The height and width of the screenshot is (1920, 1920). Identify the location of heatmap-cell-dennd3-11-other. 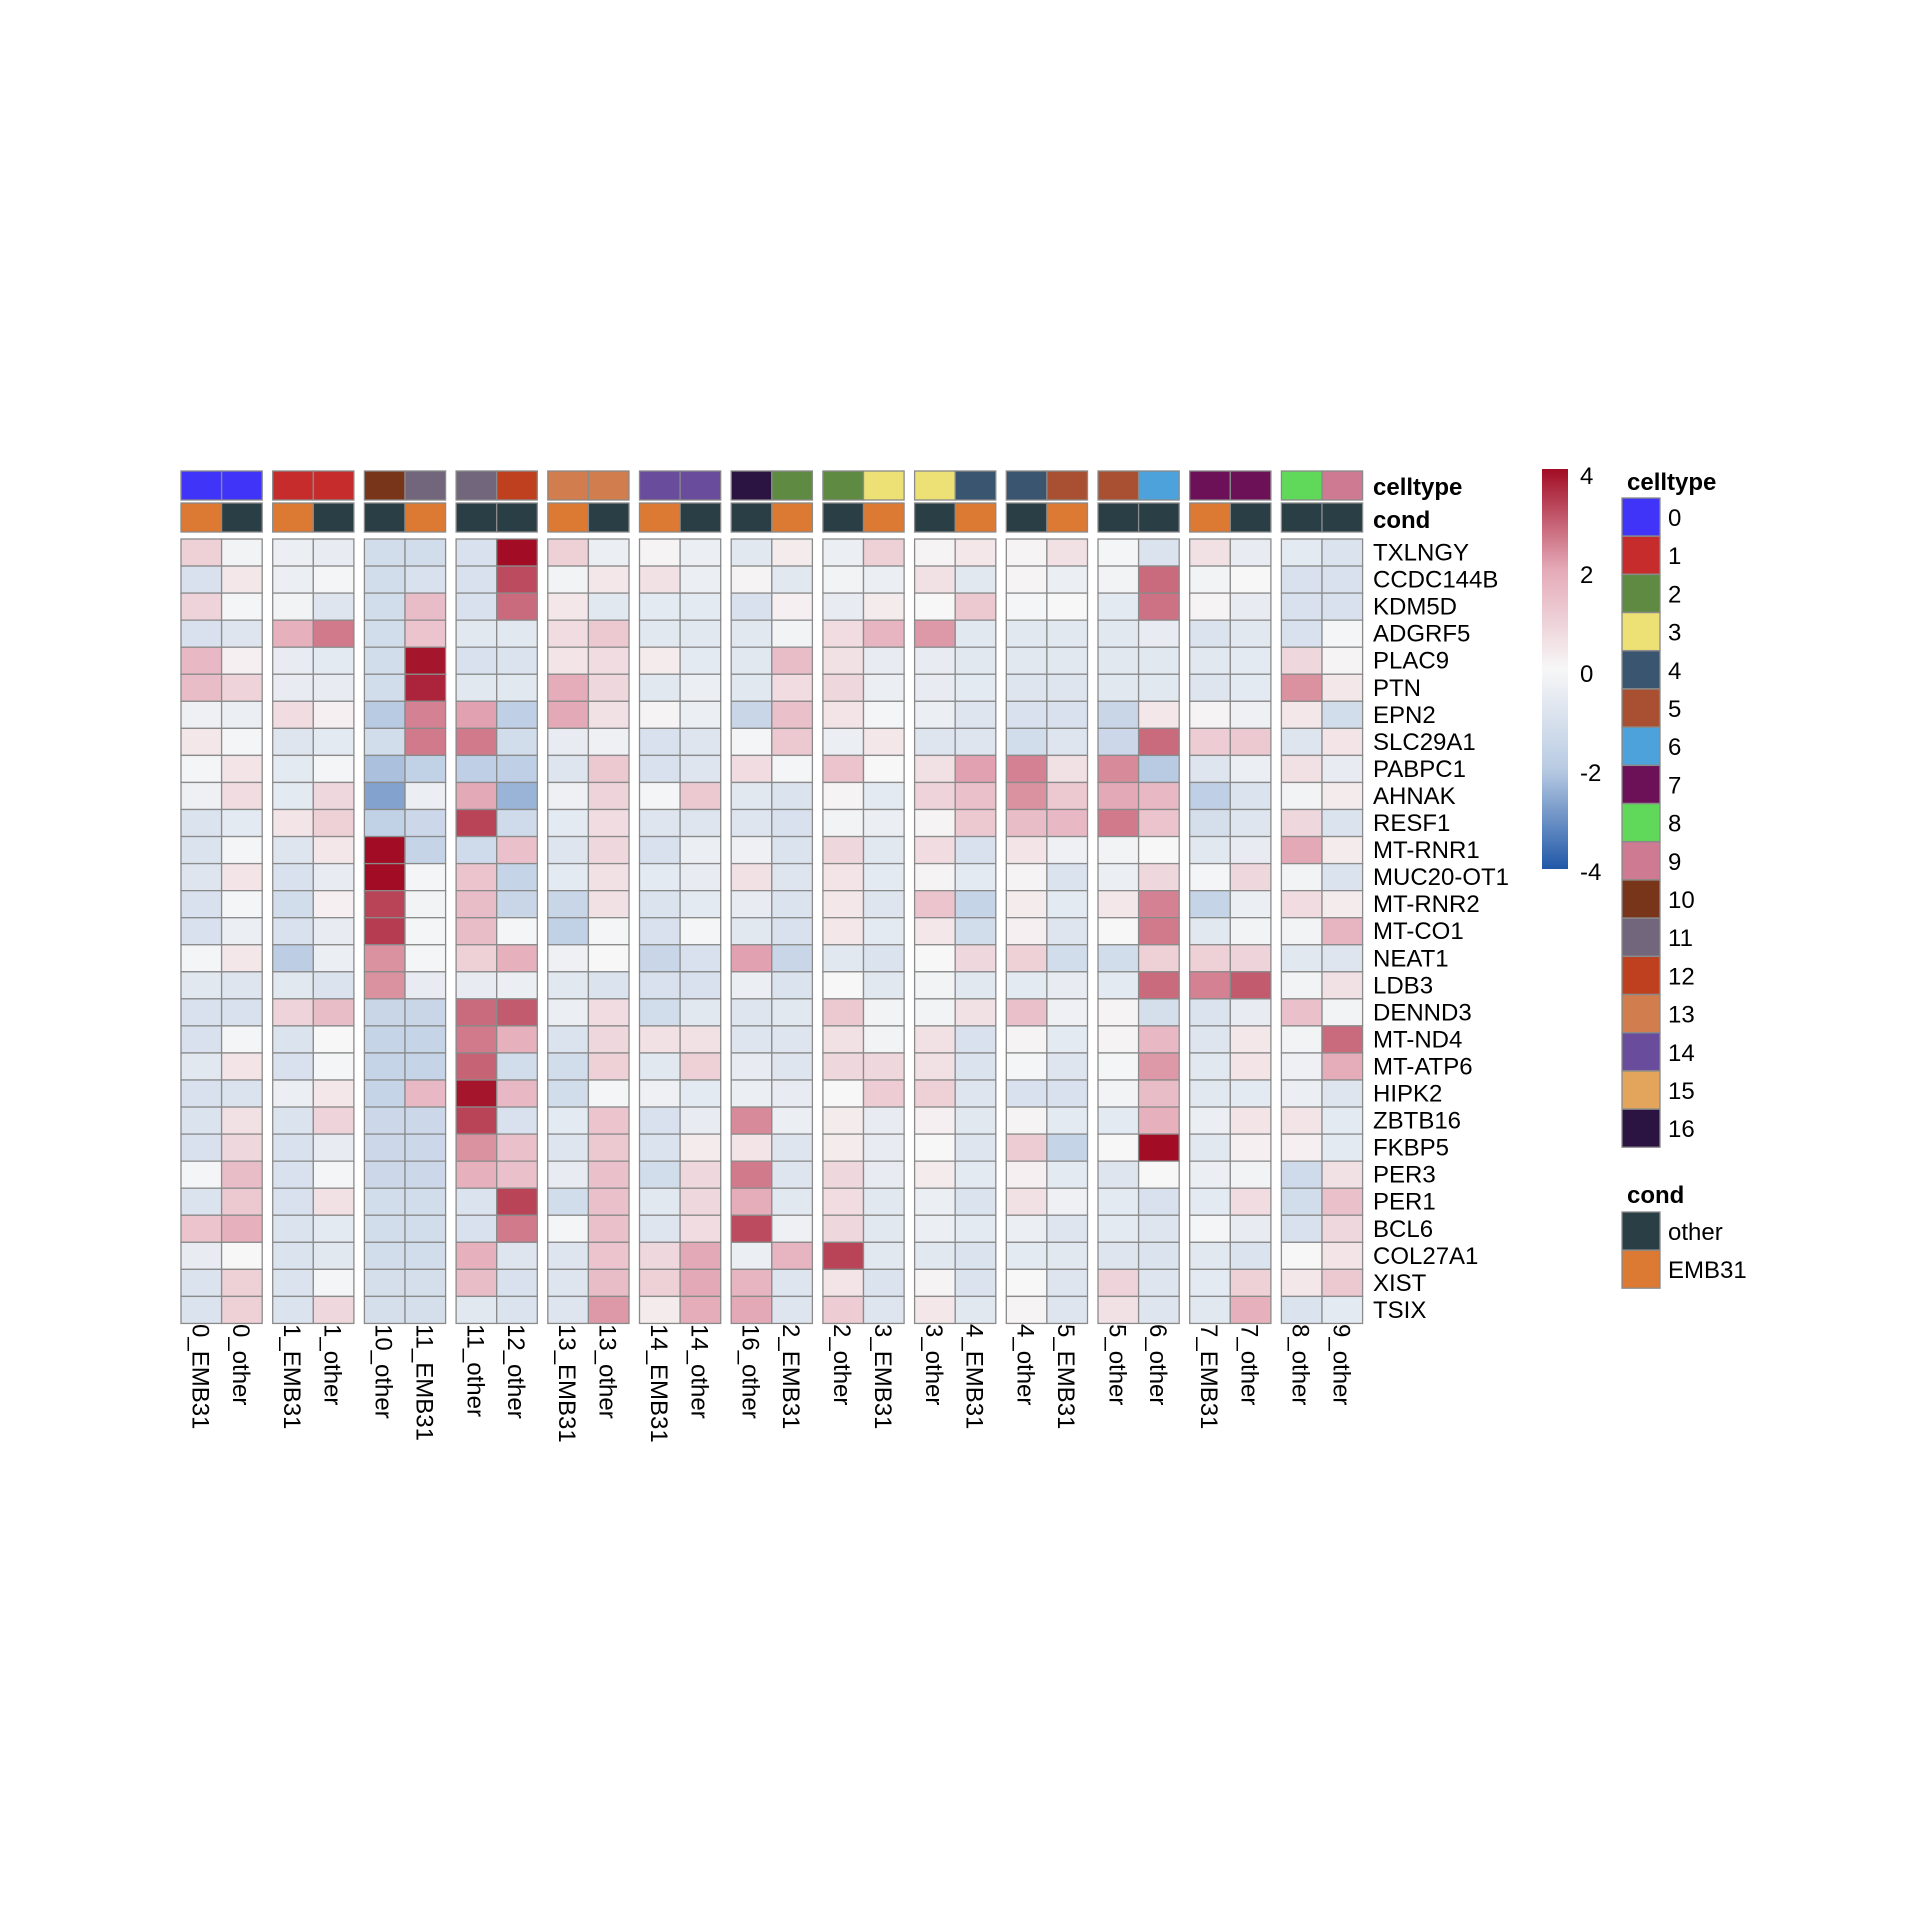
(476, 1012).